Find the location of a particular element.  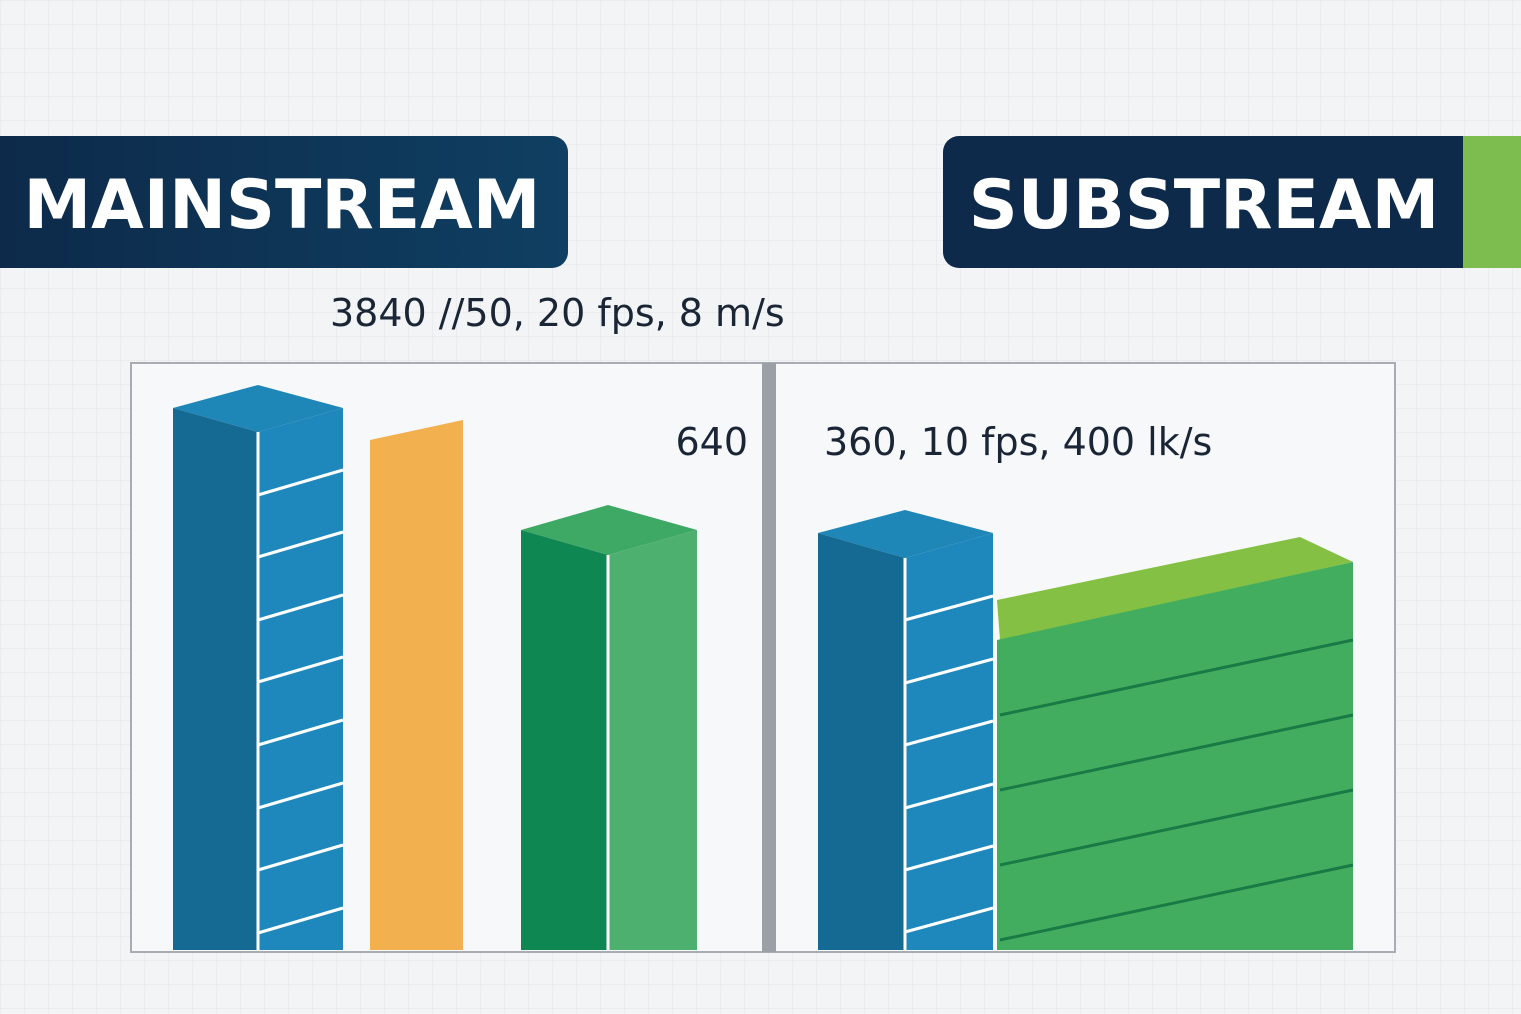

heading: MAINSTREAM is located at coordinates (282, 205).